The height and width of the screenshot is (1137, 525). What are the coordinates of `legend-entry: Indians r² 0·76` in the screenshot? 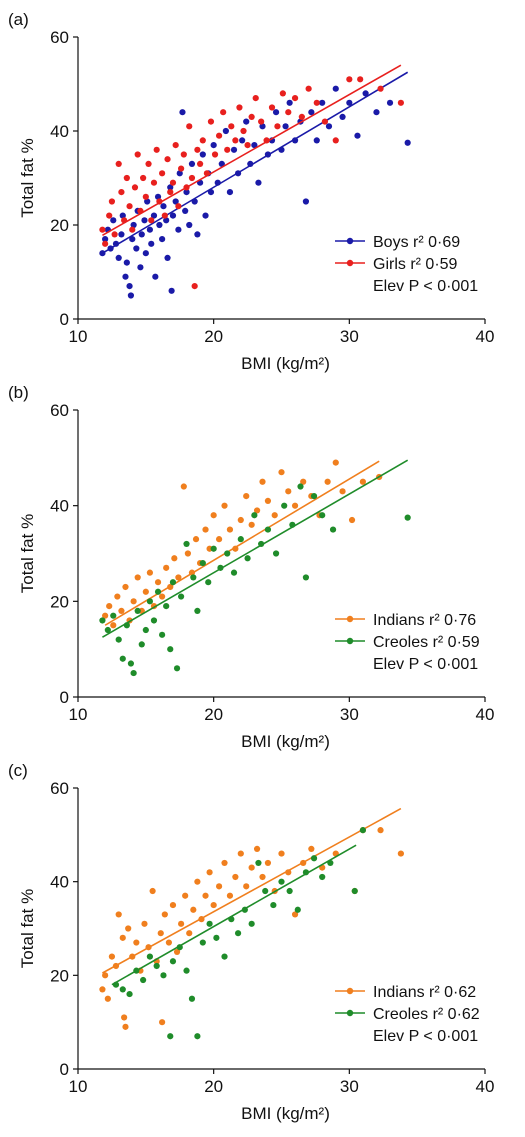 It's located at (424, 620).